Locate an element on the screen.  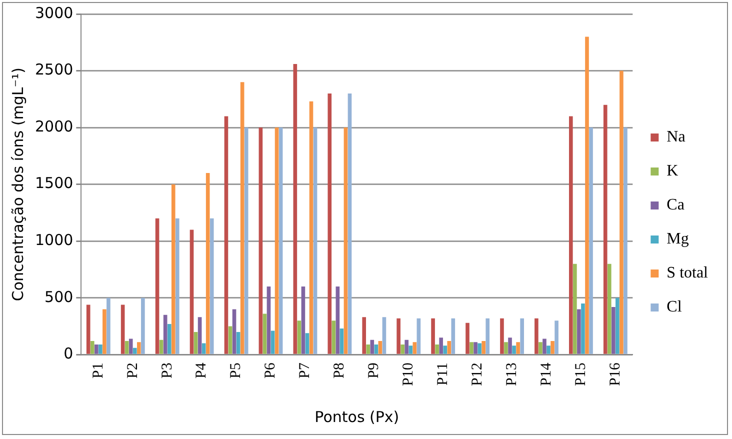
x-tick-label: P5 is located at coordinates (236, 370).